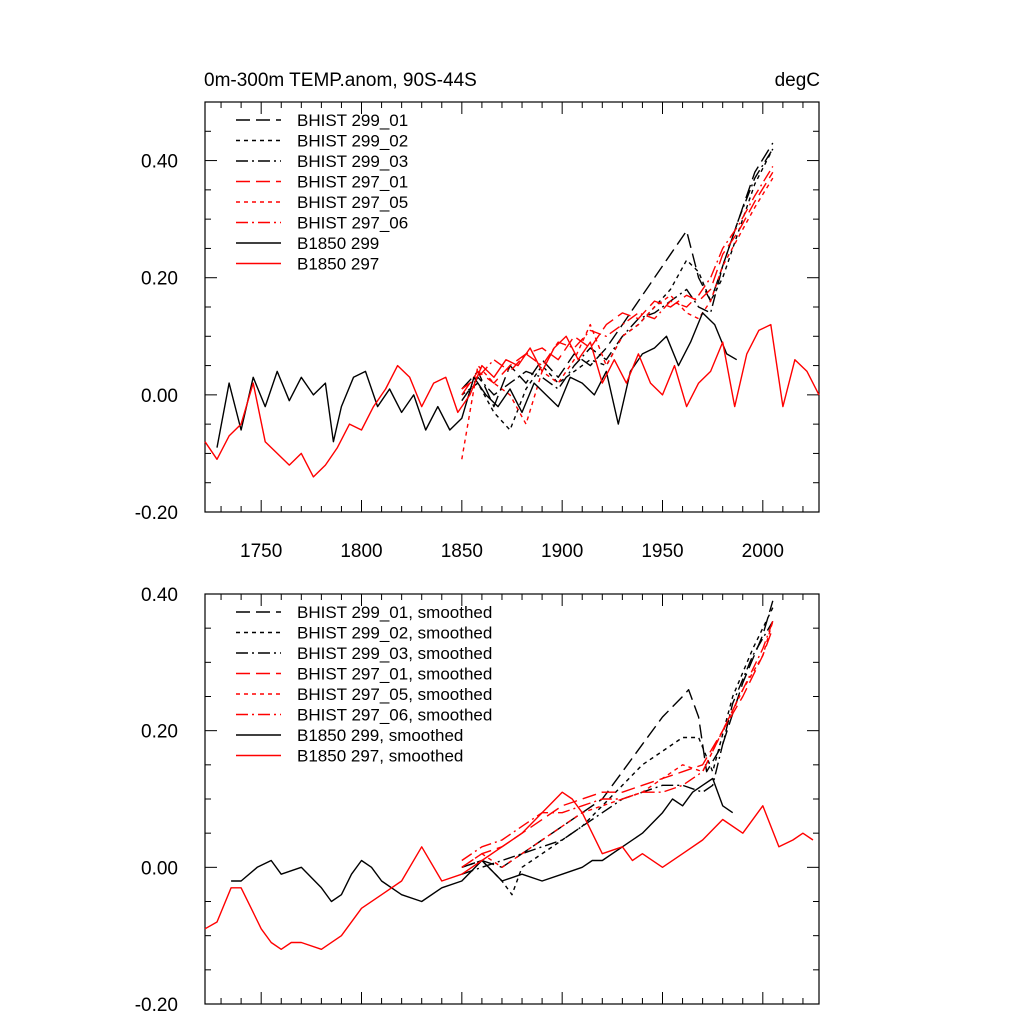 The height and width of the screenshot is (1024, 1024). Describe the element at coordinates (380, 756) in the screenshot. I see `legend-label: B1850 297, smoothed` at that location.